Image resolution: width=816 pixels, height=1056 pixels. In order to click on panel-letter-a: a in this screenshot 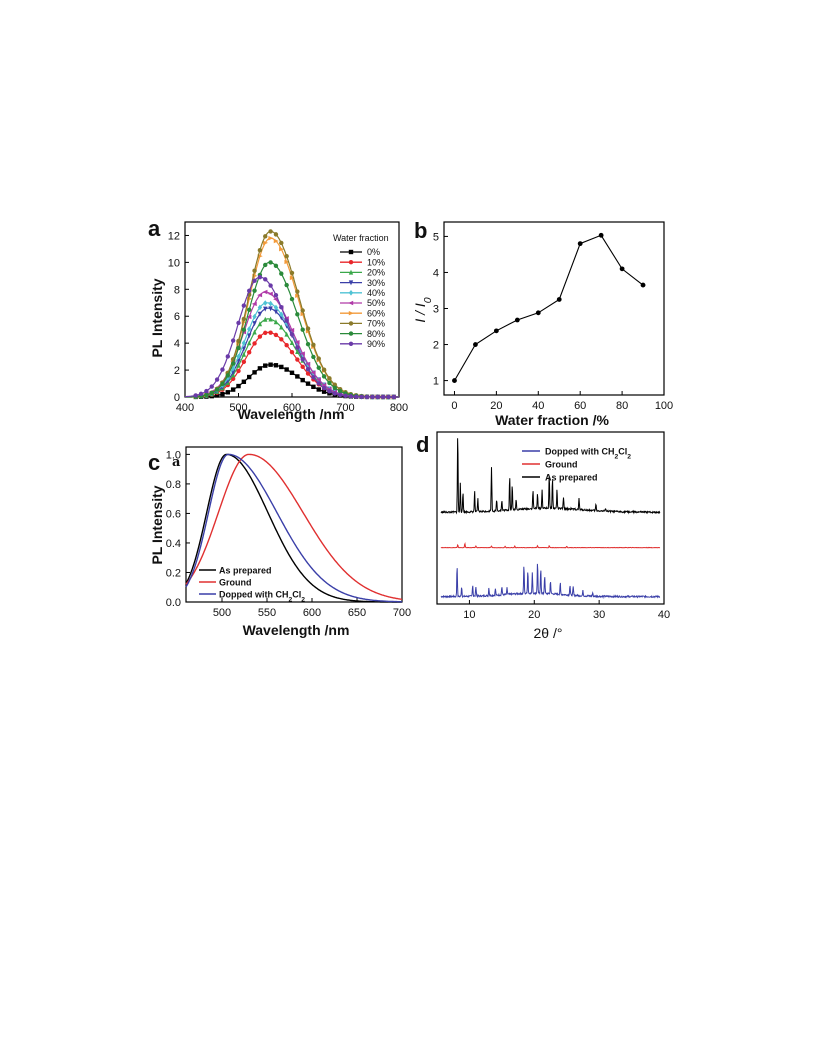, I will do `click(154, 228)`.